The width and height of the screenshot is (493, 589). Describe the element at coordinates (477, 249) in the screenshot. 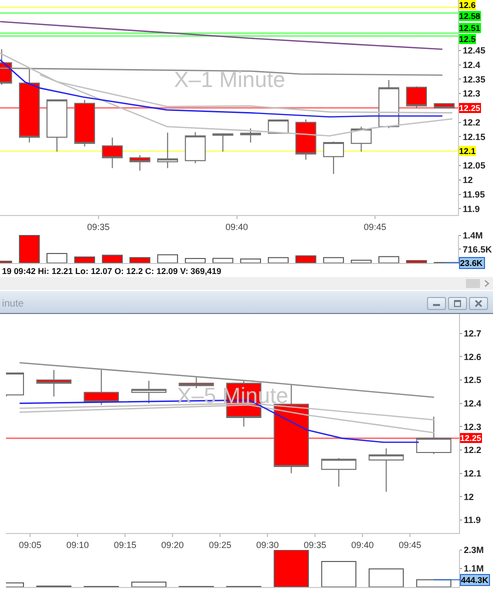

I see `y-tick-label: 716.5K` at that location.